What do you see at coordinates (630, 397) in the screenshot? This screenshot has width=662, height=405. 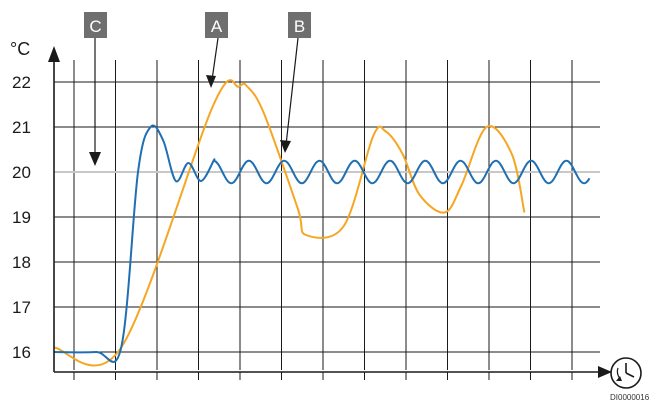 I see `figure-code: DI0000016` at bounding box center [630, 397].